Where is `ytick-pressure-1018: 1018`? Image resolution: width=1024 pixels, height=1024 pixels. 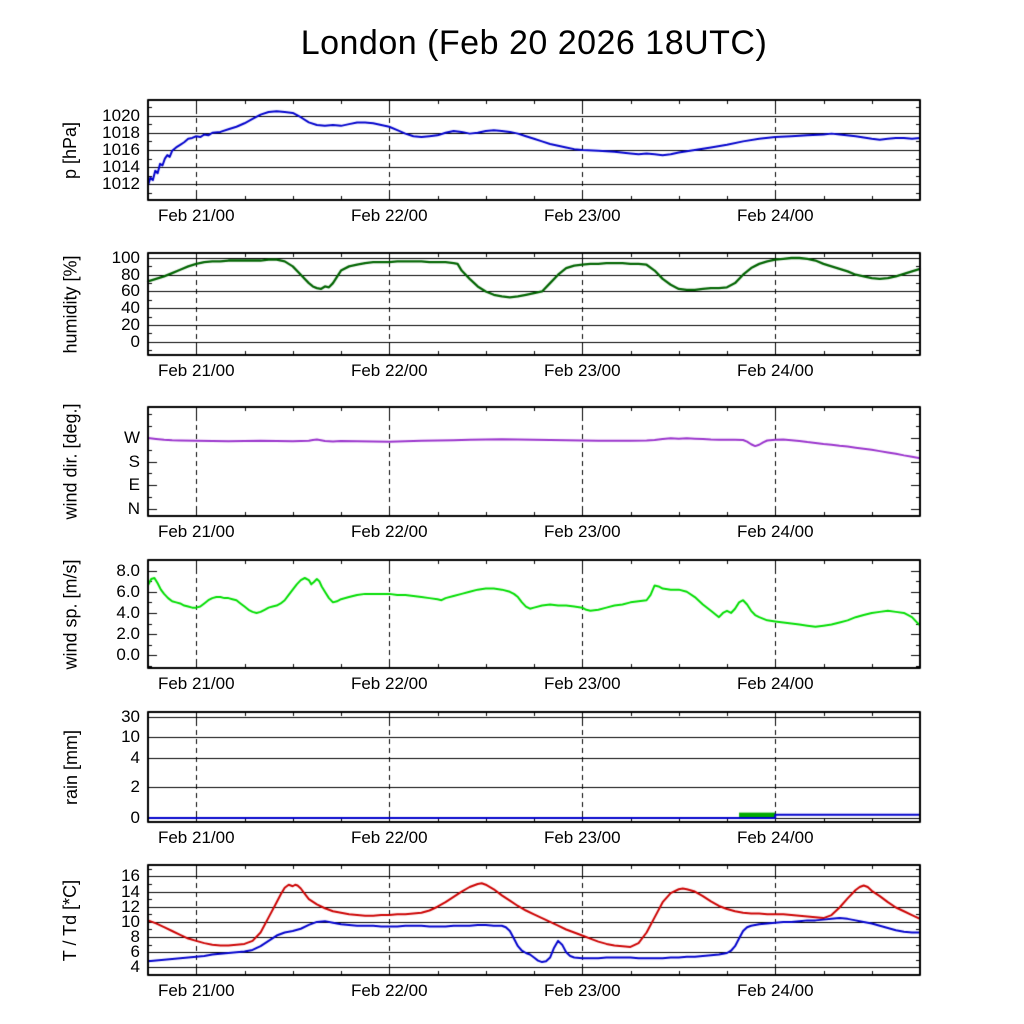
ytick-pressure-1018: 1018 is located at coordinates (121, 132).